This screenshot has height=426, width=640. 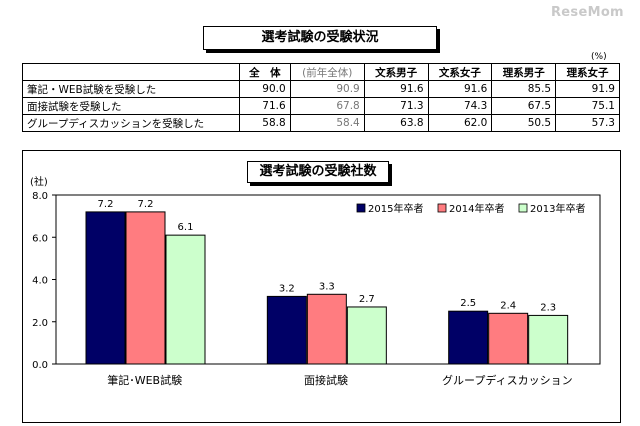 What do you see at coordinates (587, 123) in the screenshot?
I see `table-cell: 57.3` at bounding box center [587, 123].